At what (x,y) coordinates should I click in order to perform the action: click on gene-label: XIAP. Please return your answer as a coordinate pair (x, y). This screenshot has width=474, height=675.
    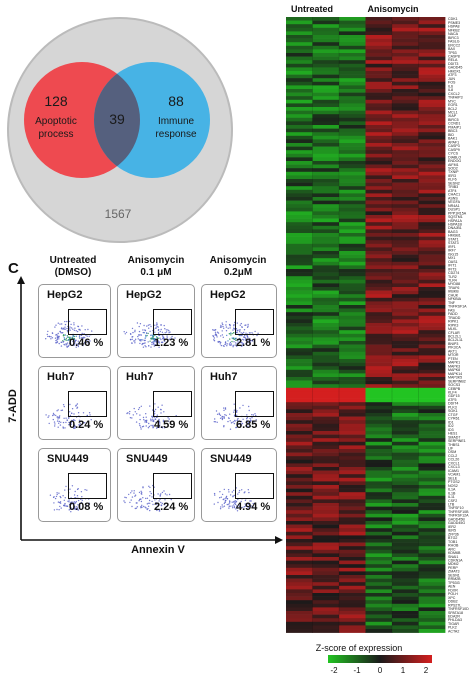
    Looking at the image, I should click on (452, 116).